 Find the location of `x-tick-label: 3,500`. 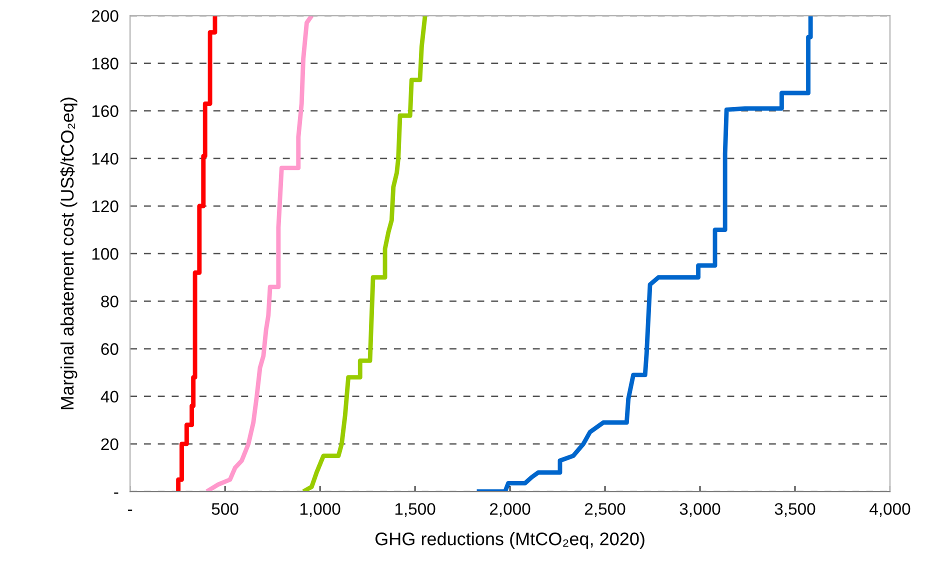

x-tick-label: 3,500 is located at coordinates (795, 510).